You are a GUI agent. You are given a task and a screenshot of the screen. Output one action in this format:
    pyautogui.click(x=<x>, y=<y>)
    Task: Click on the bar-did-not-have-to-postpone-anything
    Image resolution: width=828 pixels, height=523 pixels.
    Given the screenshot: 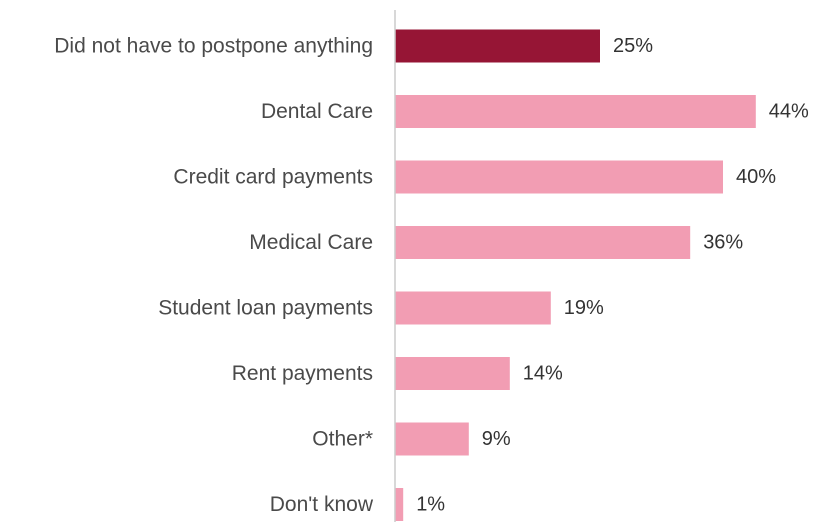 What is the action you would take?
    pyautogui.click(x=497, y=46)
    